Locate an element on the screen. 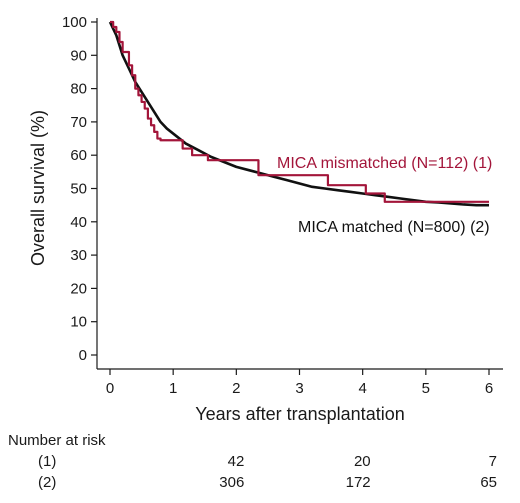  x-tick-label: 0 is located at coordinates (110, 388).